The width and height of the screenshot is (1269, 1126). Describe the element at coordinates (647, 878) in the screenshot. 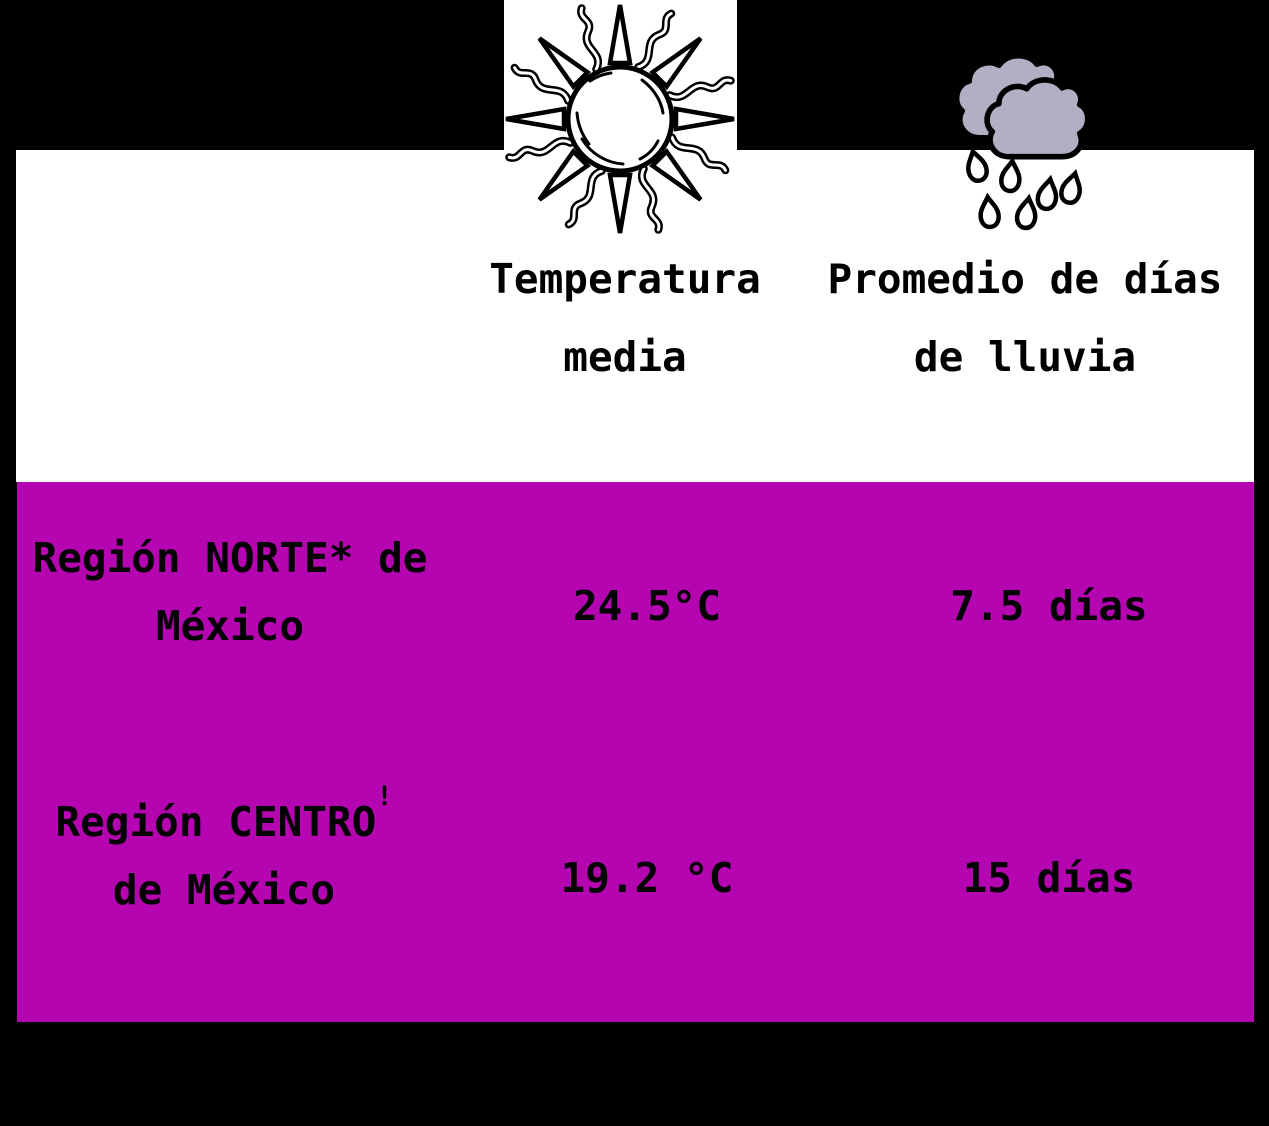

I see `value-centro-temperature: 19.2 °C` at that location.